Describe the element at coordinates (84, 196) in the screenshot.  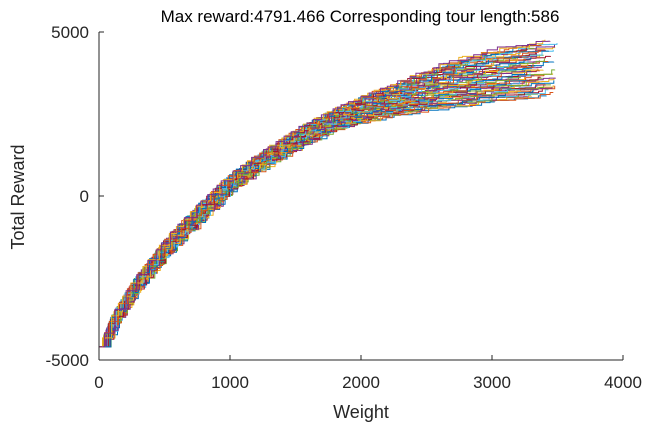
I see `y-tick-label: 0` at that location.